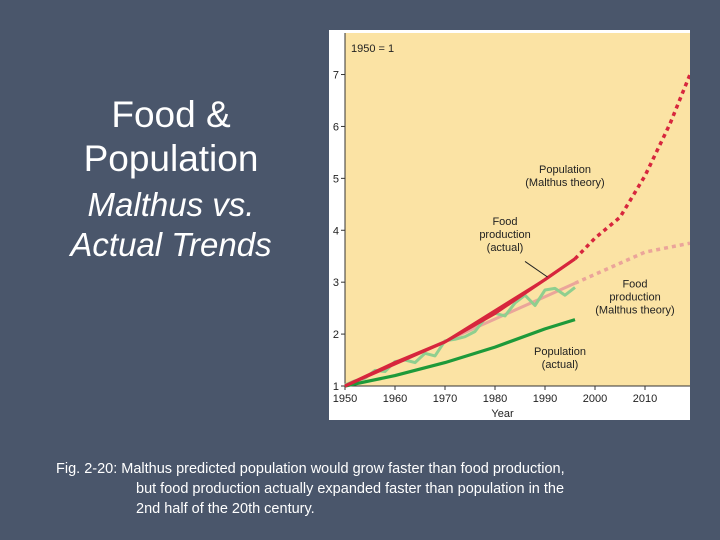 This screenshot has width=720, height=540. What do you see at coordinates (336, 76) in the screenshot?
I see `y-tick-label: 7` at bounding box center [336, 76].